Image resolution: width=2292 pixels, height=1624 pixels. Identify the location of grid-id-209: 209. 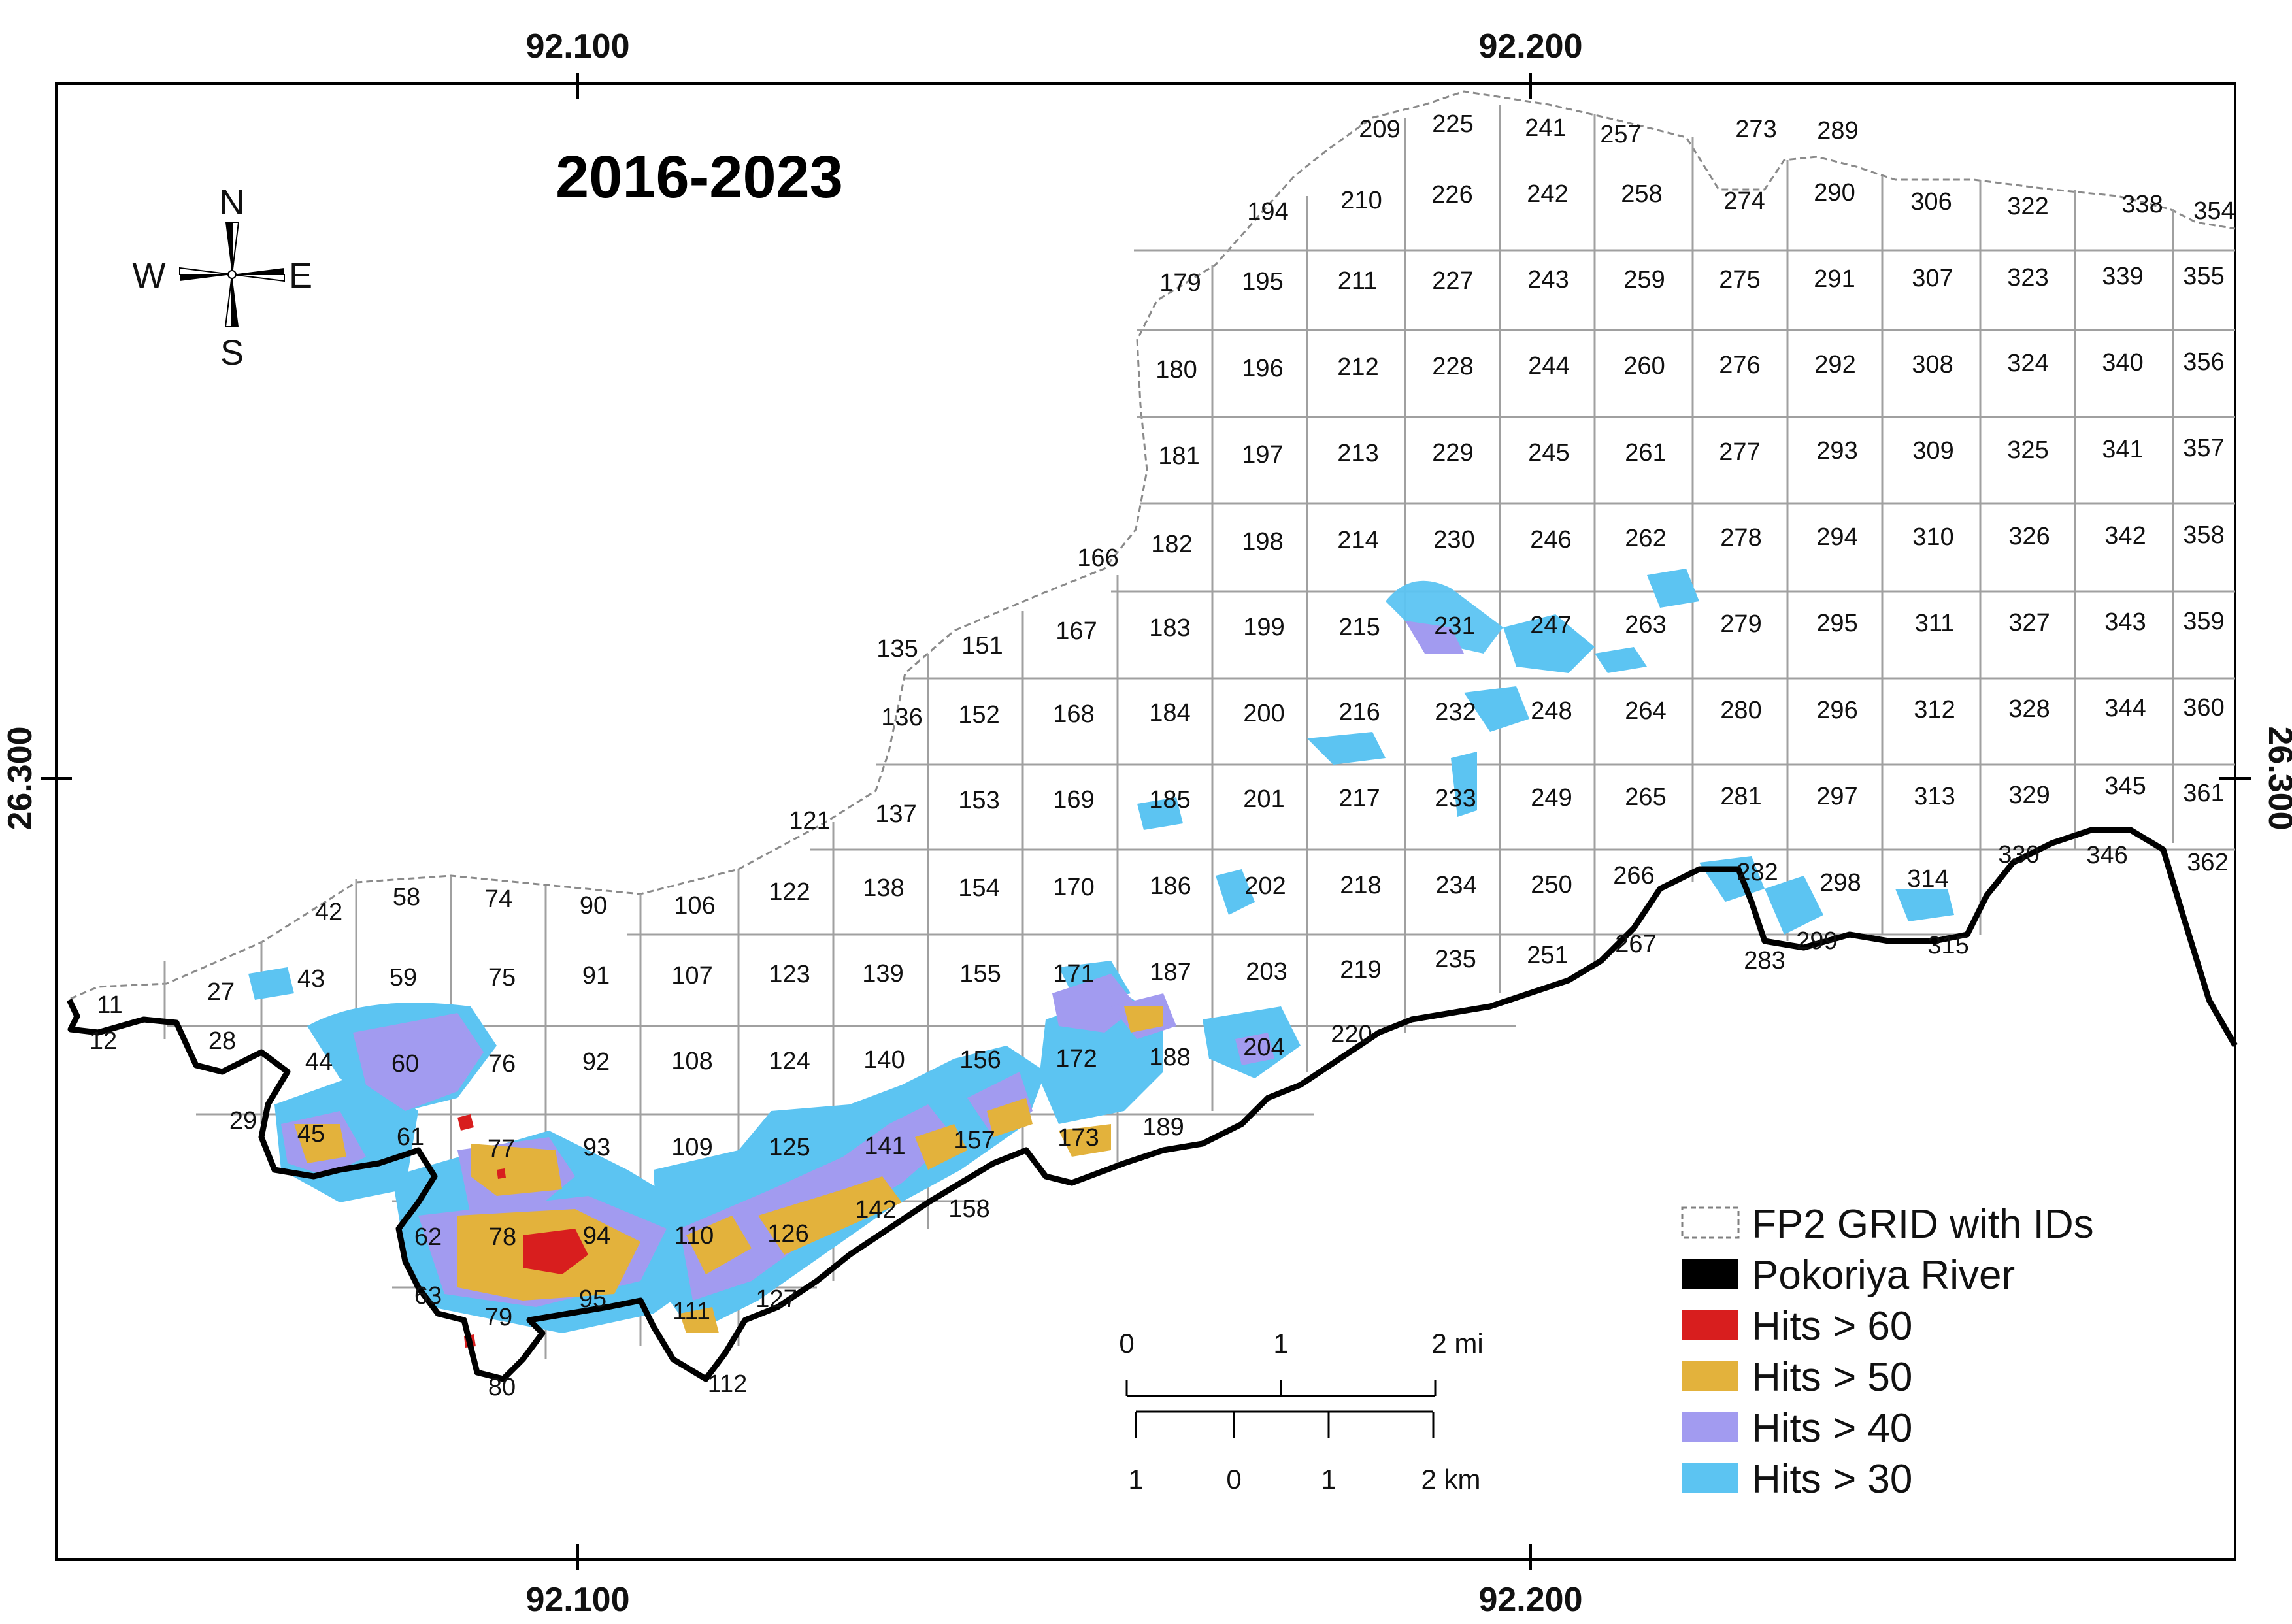
(1380, 129).